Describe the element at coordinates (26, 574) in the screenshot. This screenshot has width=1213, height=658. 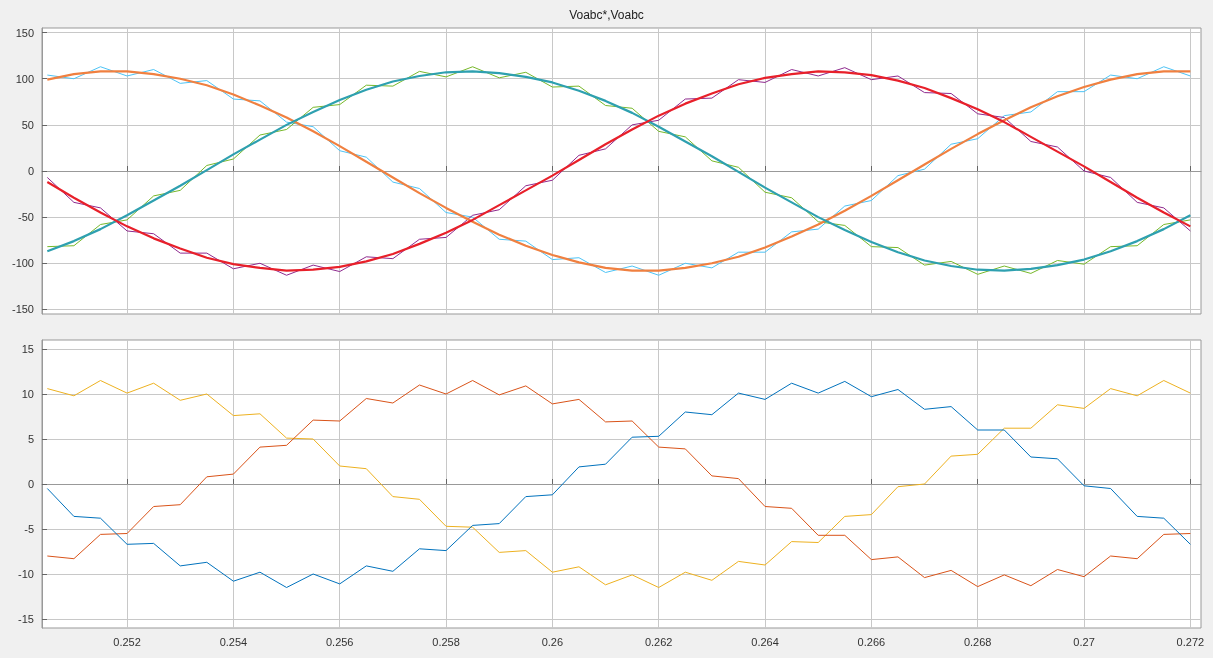
I see `y-tick-label: -10` at that location.